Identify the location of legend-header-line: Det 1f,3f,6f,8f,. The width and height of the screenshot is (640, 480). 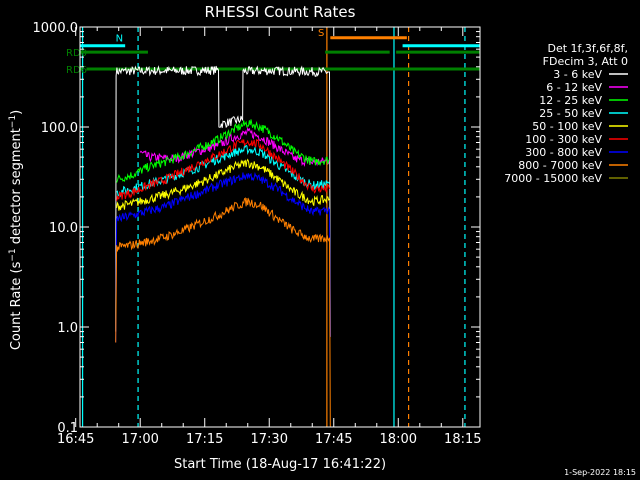
(587, 48).